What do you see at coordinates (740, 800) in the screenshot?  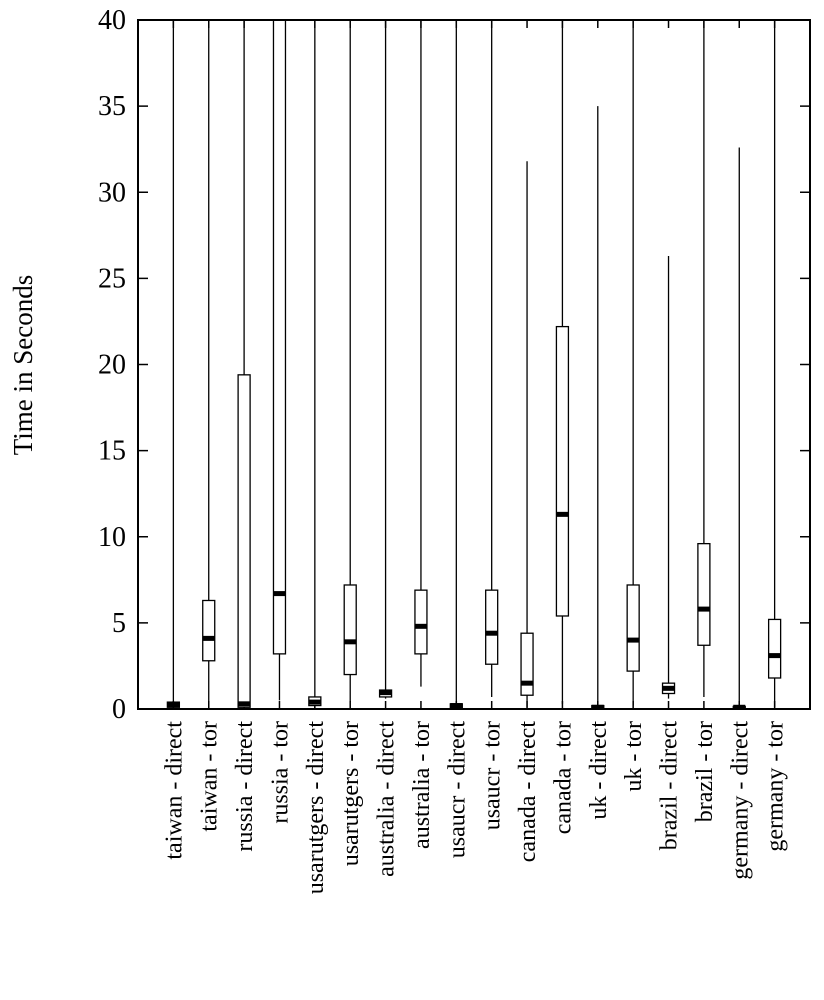 I see `x-tick-label: germany - direct` at bounding box center [740, 800].